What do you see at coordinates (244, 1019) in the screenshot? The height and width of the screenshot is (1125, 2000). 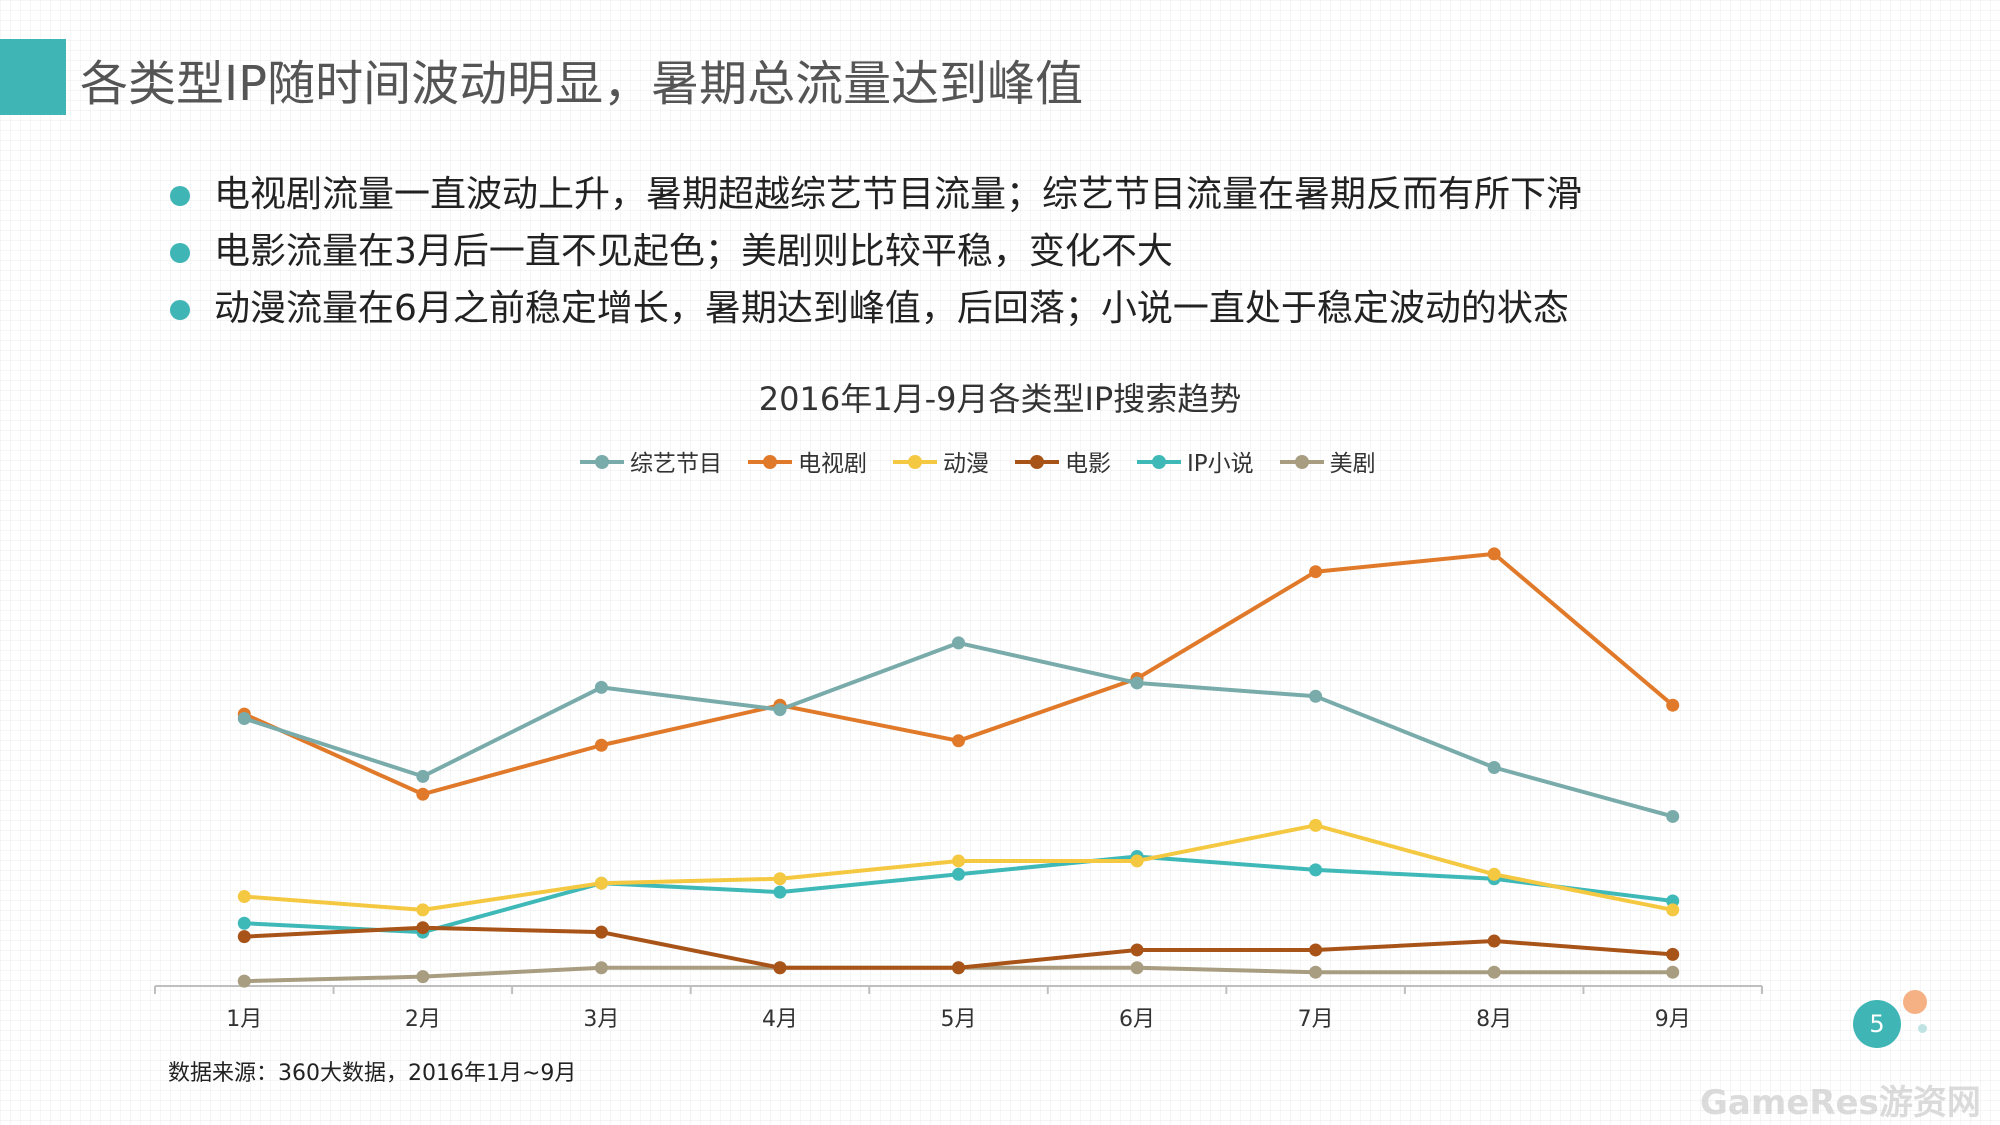 I see `x-tick-label: 1月` at bounding box center [244, 1019].